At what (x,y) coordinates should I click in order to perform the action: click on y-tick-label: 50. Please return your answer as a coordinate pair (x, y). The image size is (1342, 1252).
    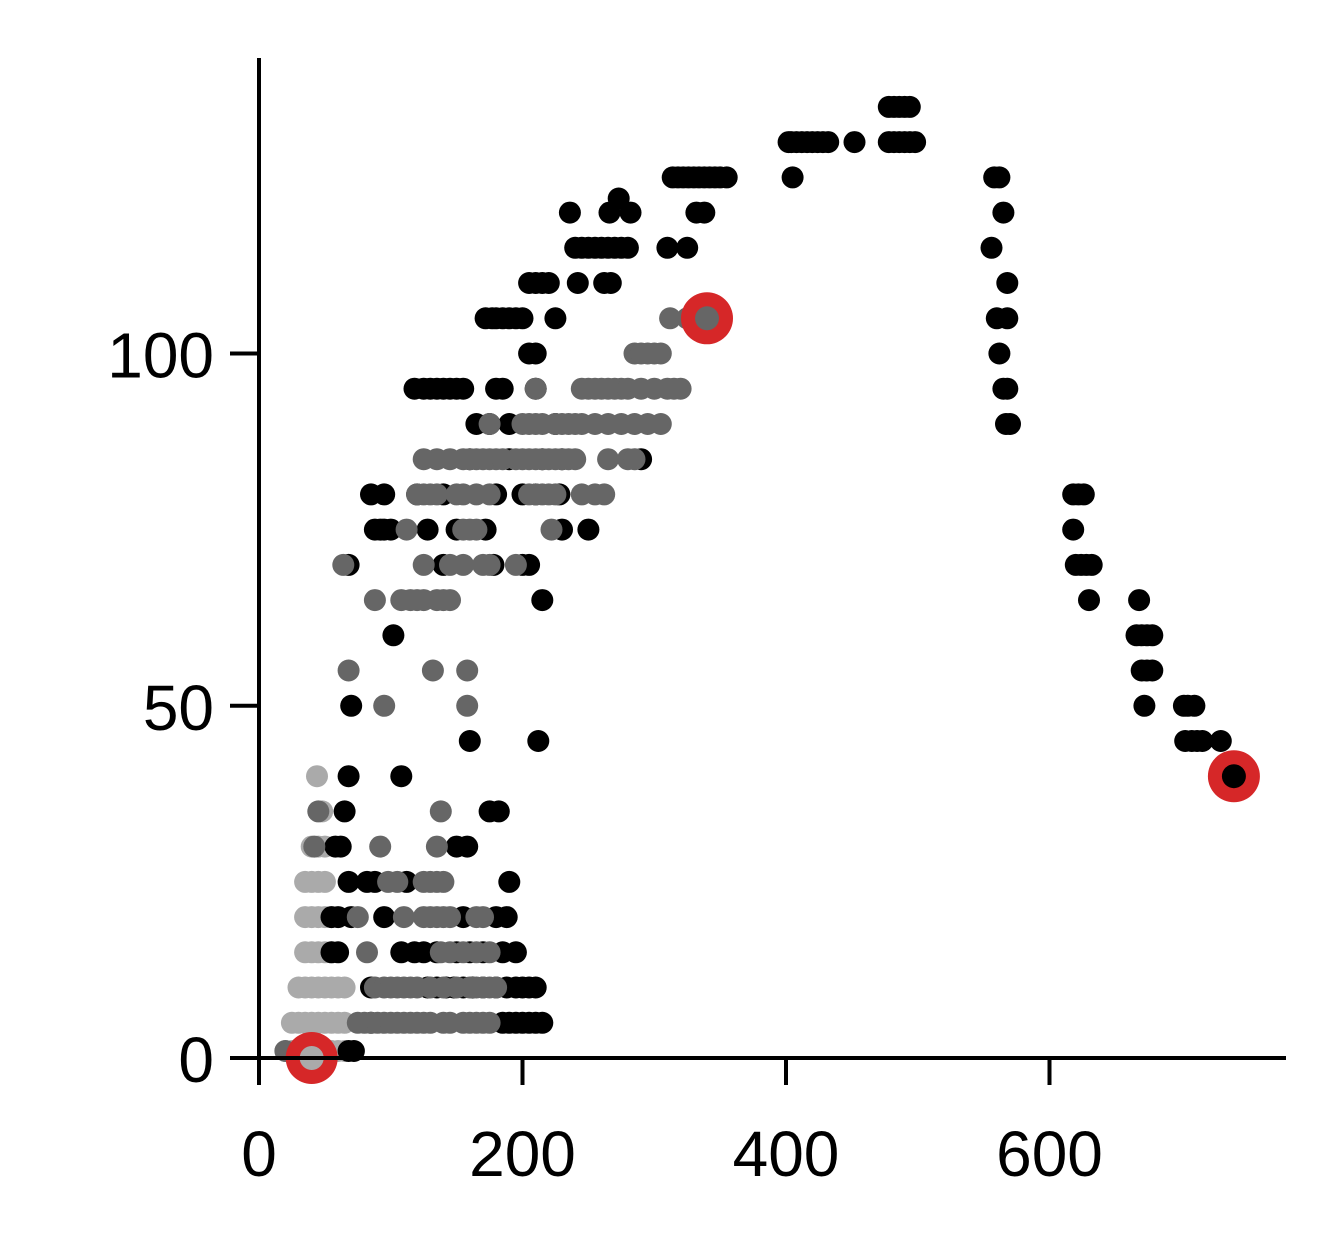
    Looking at the image, I should click on (178, 708).